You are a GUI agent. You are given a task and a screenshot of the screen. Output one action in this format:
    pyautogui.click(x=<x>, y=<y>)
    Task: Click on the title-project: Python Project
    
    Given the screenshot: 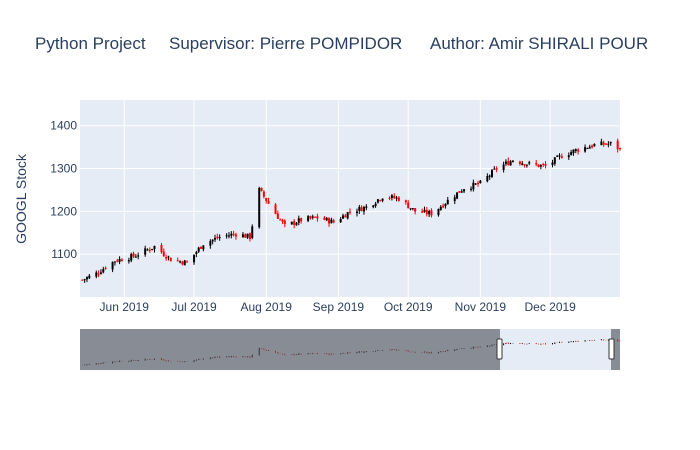 What is the action you would take?
    pyautogui.click(x=90, y=43)
    